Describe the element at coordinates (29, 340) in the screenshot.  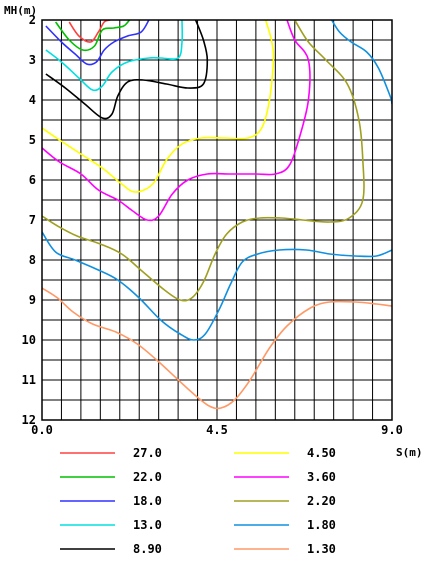
I see `y-tick-label: 10` at that location.